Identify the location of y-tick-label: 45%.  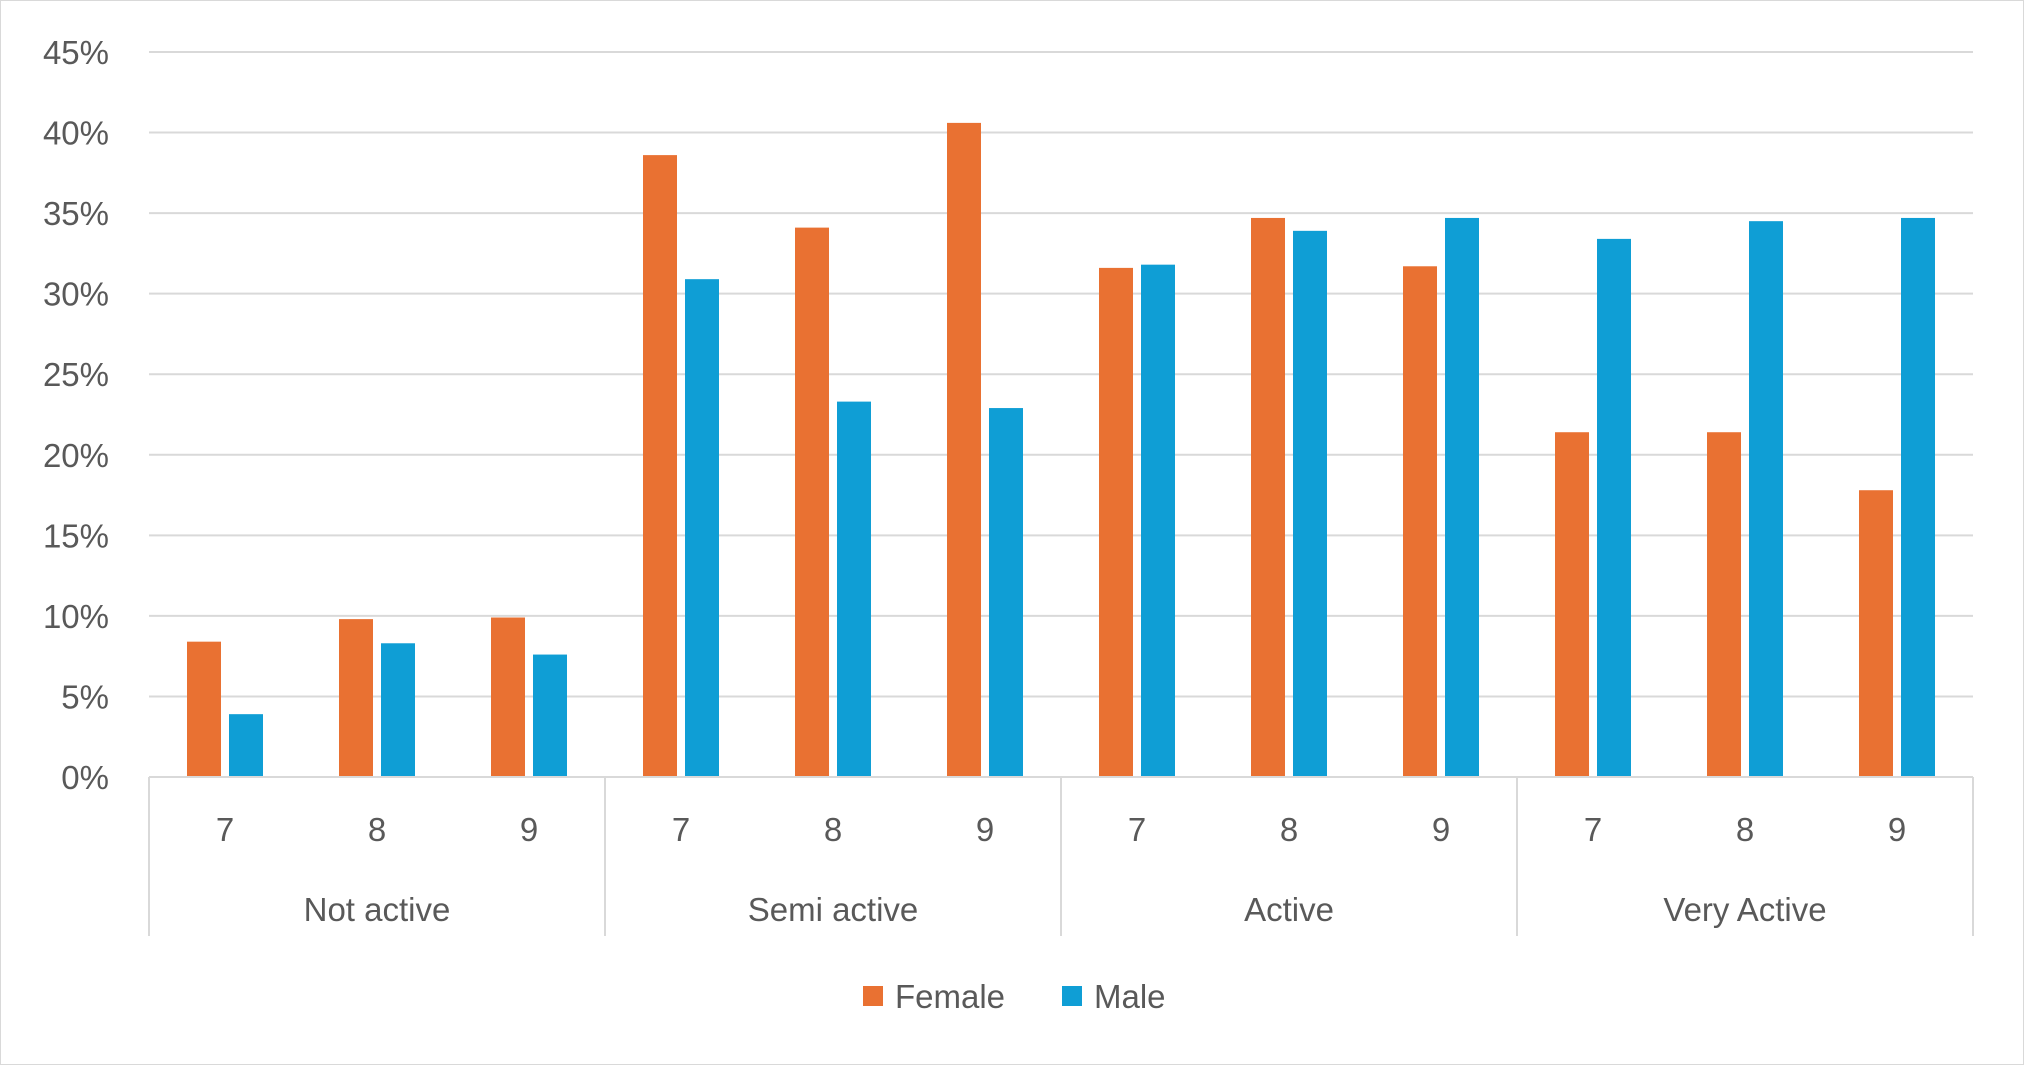
(76, 52).